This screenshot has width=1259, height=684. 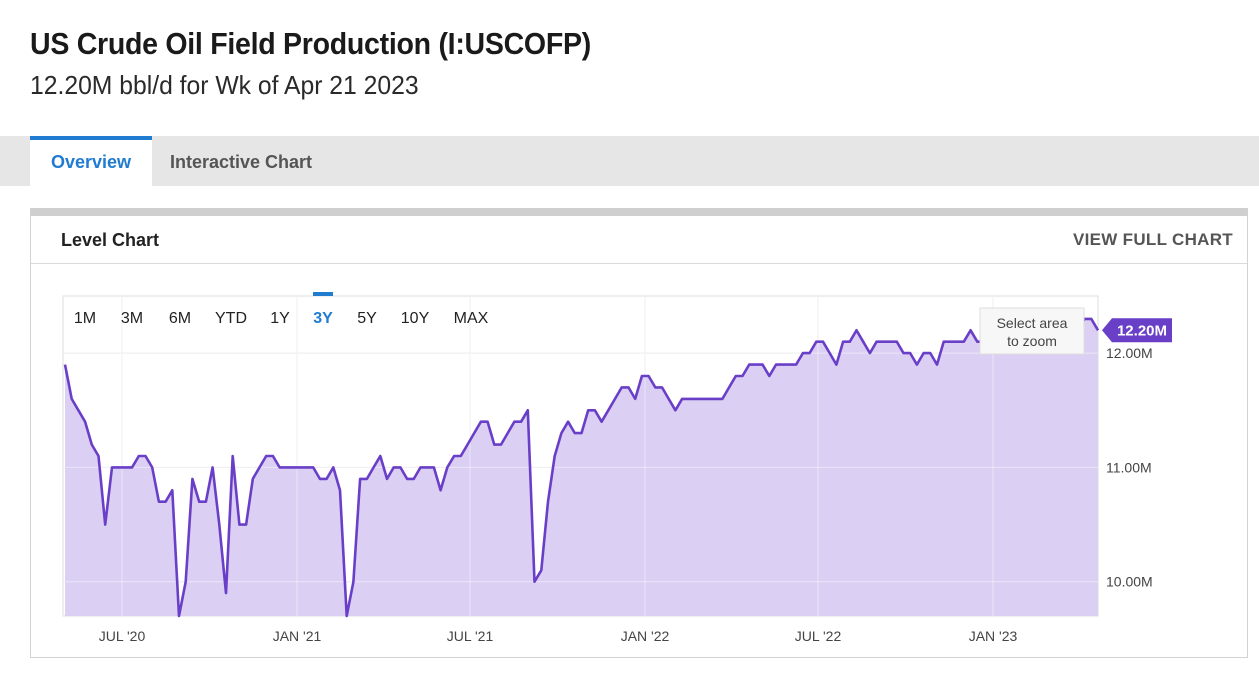 I want to click on y-tick-label: 12.00M, so click(x=1129, y=353).